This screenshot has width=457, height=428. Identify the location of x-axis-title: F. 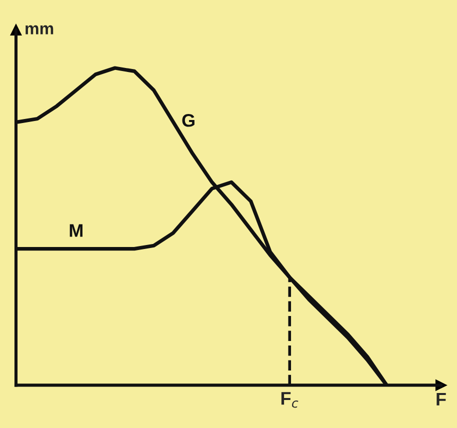
(441, 399).